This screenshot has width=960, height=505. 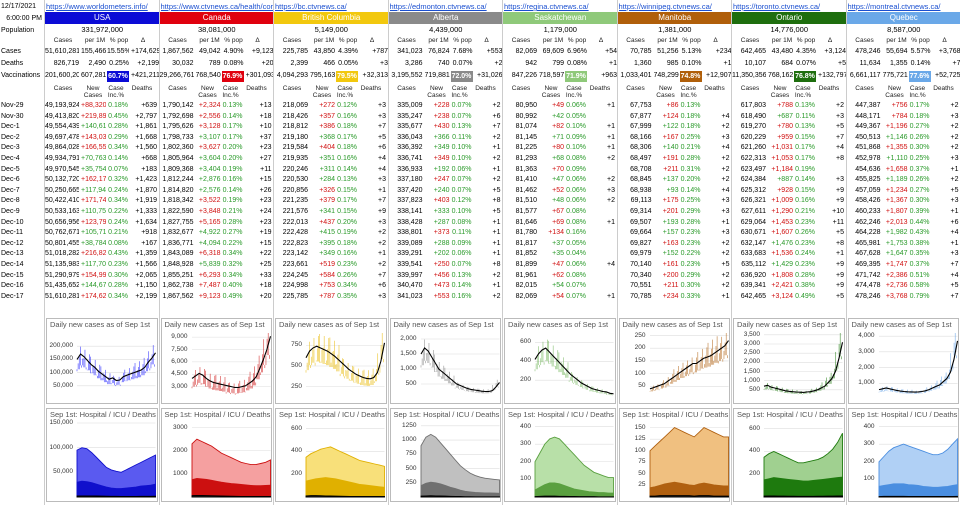 What do you see at coordinates (231, 362) in the screenshot?
I see `moving-average-line` at bounding box center [231, 362].